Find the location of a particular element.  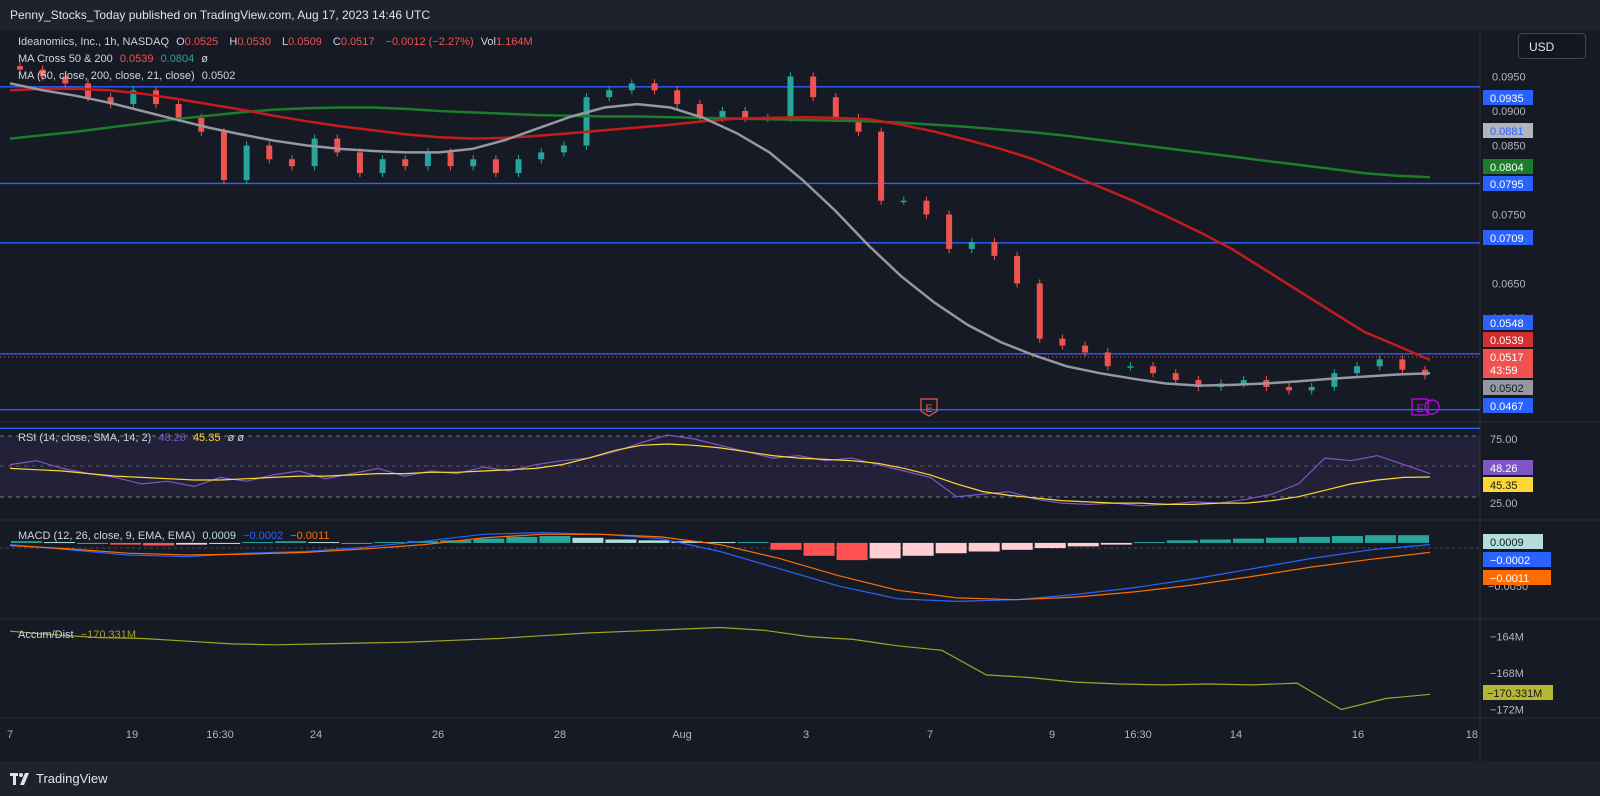

time-tick-6: Aug is located at coordinates (682, 735).